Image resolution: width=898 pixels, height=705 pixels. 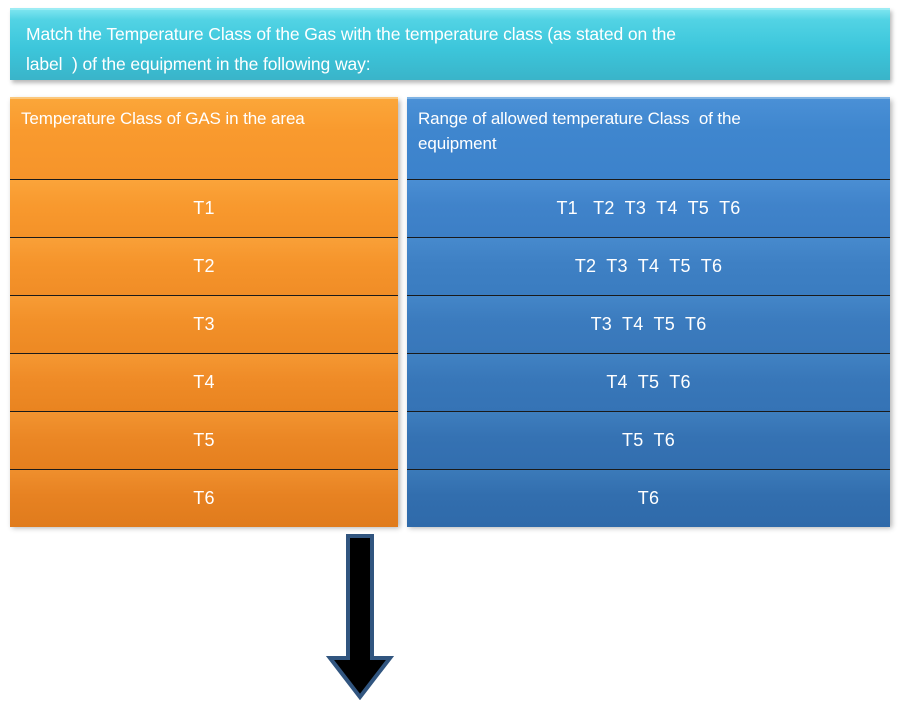 What do you see at coordinates (648, 324) in the screenshot?
I see `table-row: T3 T4 T5 T6` at bounding box center [648, 324].